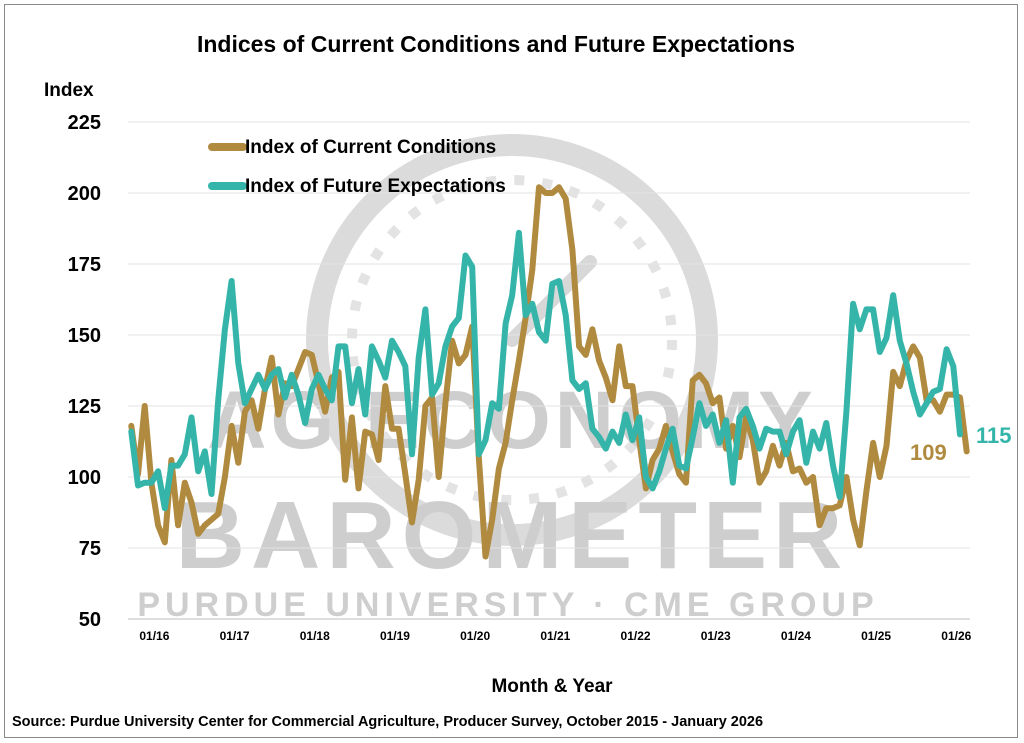 This screenshot has height=743, width=1024. Describe the element at coordinates (507, 605) in the screenshot. I see `watermark-text-line3: PURDUE UNIVERSITY · CME GROUP` at that location.